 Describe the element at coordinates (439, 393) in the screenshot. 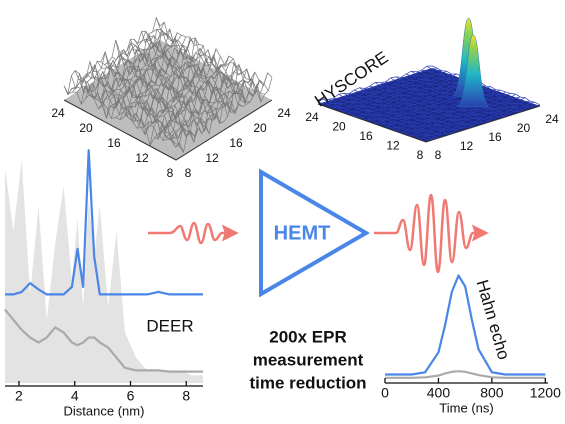

I see `x-tick-label: 400` at that location.